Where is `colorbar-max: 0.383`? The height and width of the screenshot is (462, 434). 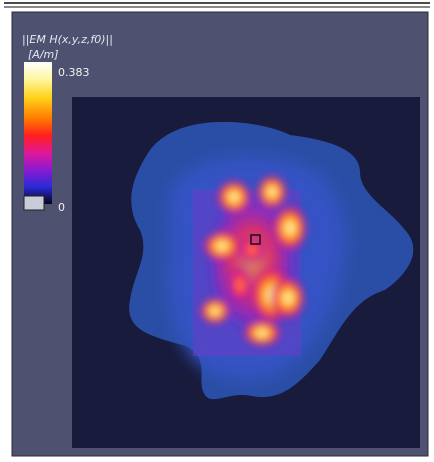 colorbar-max: 0.383 is located at coordinates (74, 72).